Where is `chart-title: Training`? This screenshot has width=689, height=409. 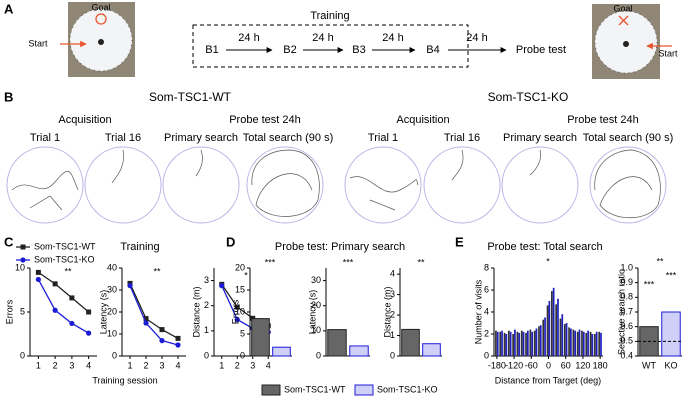 chart-title: Training is located at coordinates (139, 247).